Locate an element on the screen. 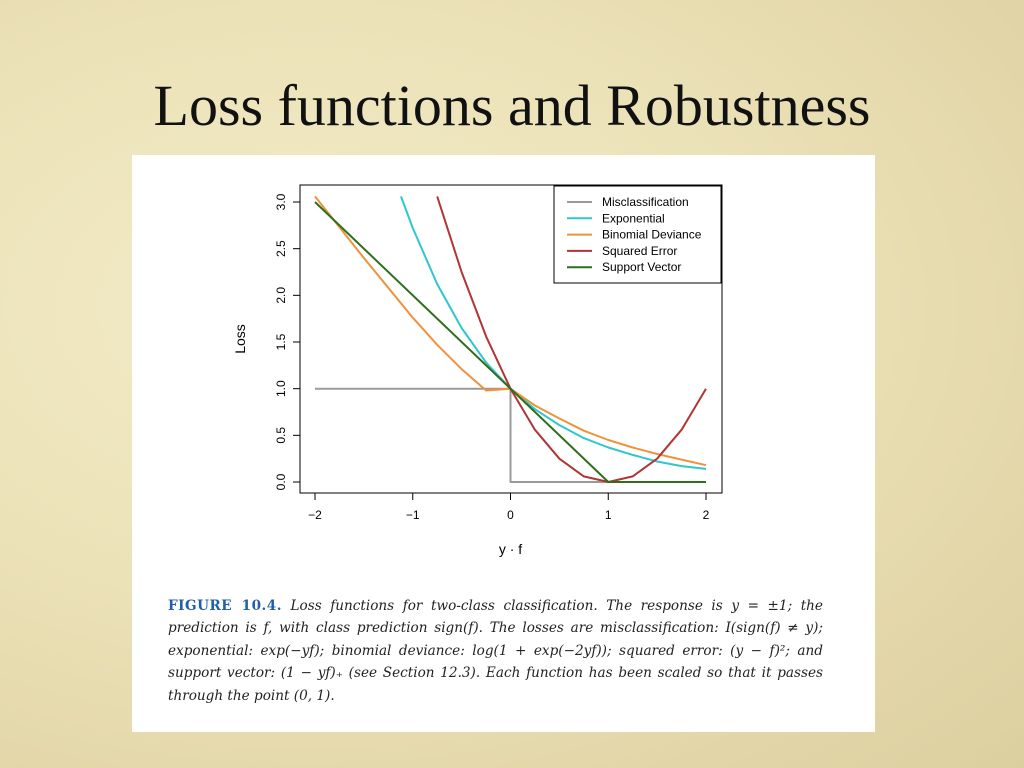 This screenshot has width=1024, height=768. x-tick-label: 1 is located at coordinates (608, 515).